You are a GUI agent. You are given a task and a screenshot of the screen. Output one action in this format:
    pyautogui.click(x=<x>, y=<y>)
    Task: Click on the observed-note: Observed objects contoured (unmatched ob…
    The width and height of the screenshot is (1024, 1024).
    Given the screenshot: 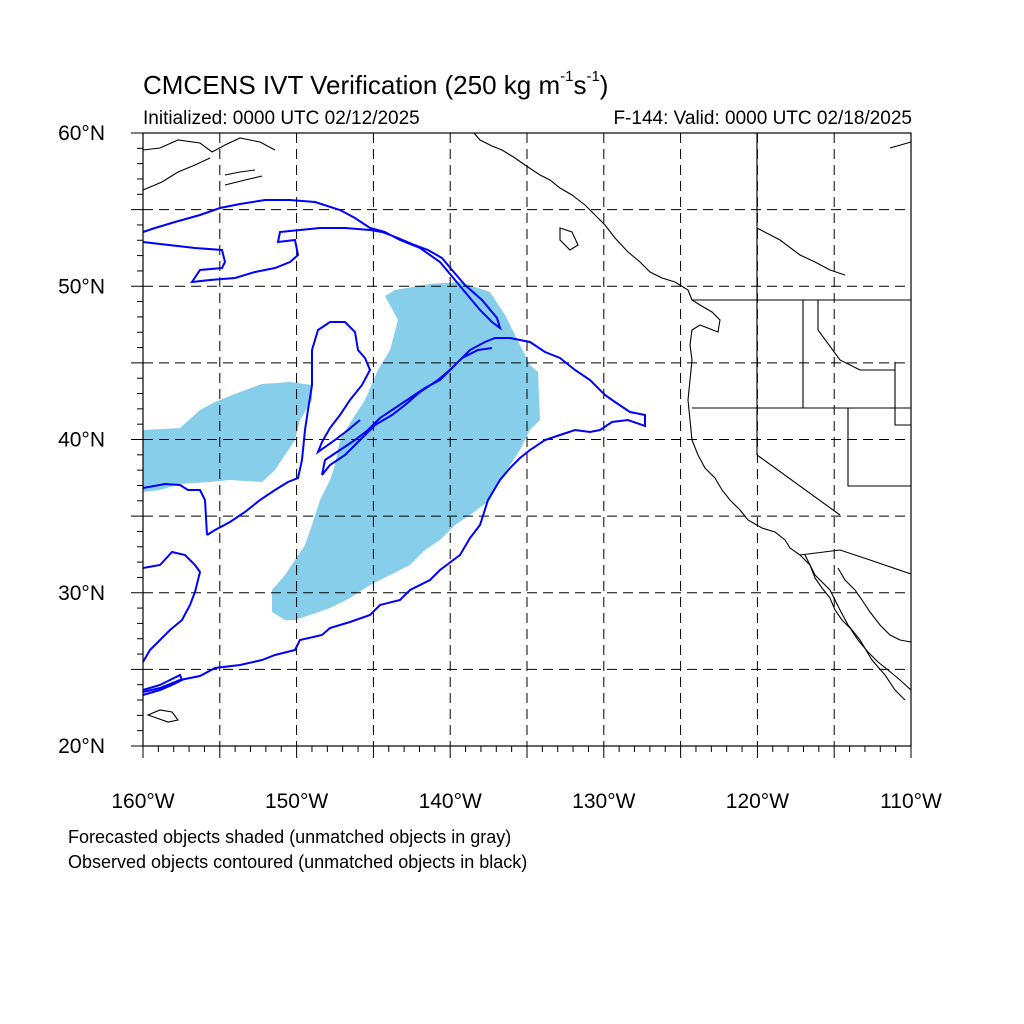 What is the action you would take?
    pyautogui.click(x=298, y=862)
    